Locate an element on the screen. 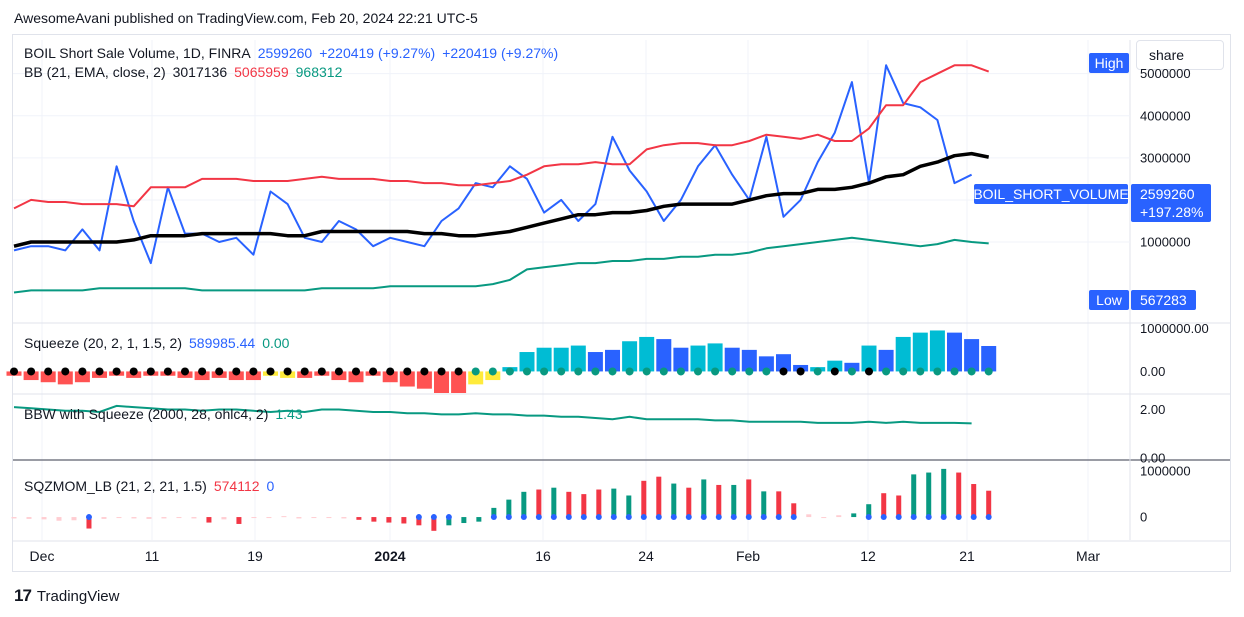  legend-text: SQZMOM_LB (21, 2, 21, 1.5) is located at coordinates (115, 486).